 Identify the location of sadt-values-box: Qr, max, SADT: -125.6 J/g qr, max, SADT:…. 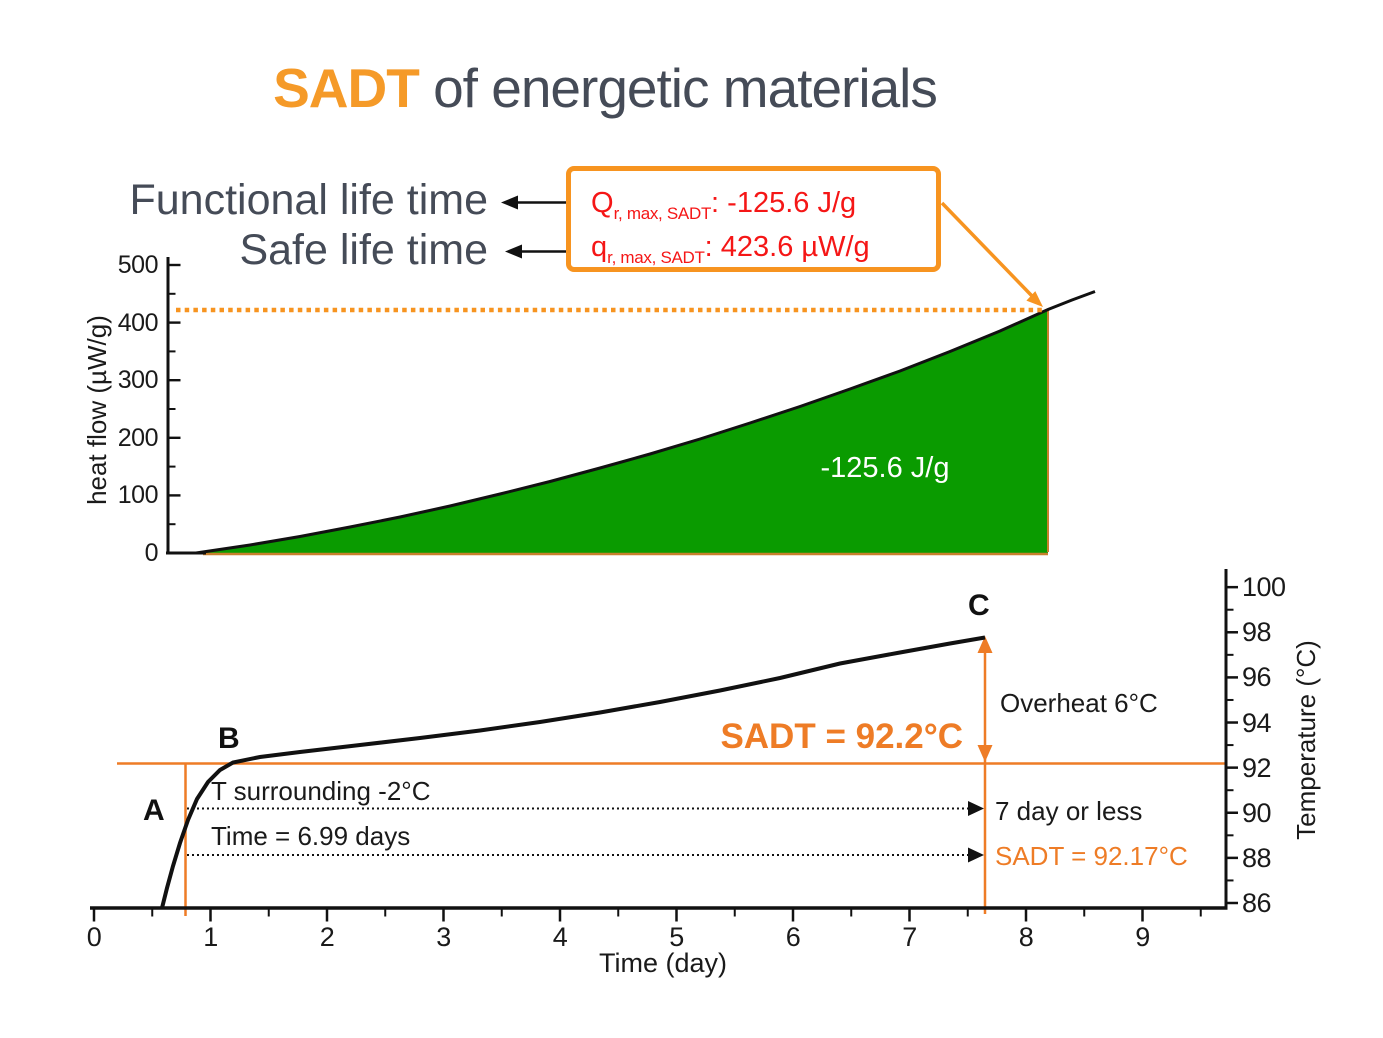
(753, 219).